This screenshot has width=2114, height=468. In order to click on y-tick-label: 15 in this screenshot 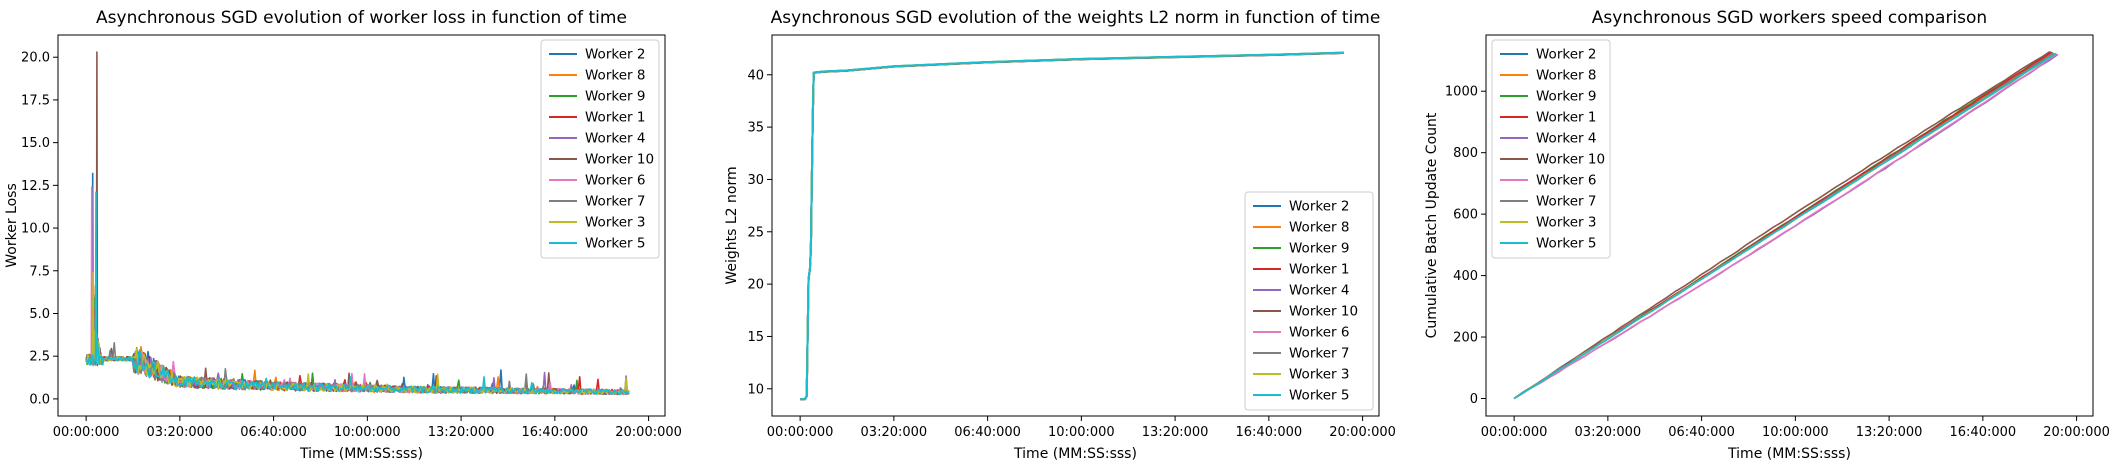, I will do `click(755, 337)`.